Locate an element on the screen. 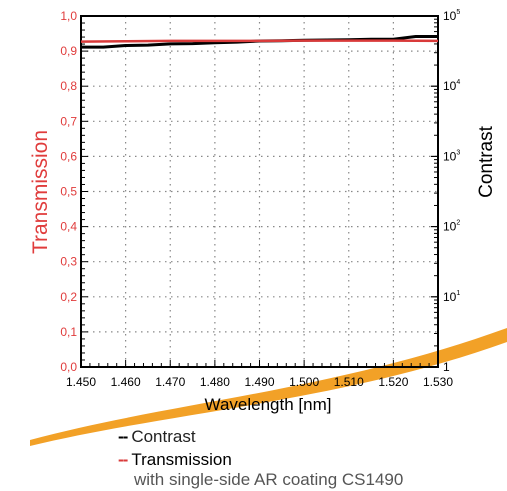 The width and height of the screenshot is (507, 491). series-line-transmission is located at coordinates (259, 41).